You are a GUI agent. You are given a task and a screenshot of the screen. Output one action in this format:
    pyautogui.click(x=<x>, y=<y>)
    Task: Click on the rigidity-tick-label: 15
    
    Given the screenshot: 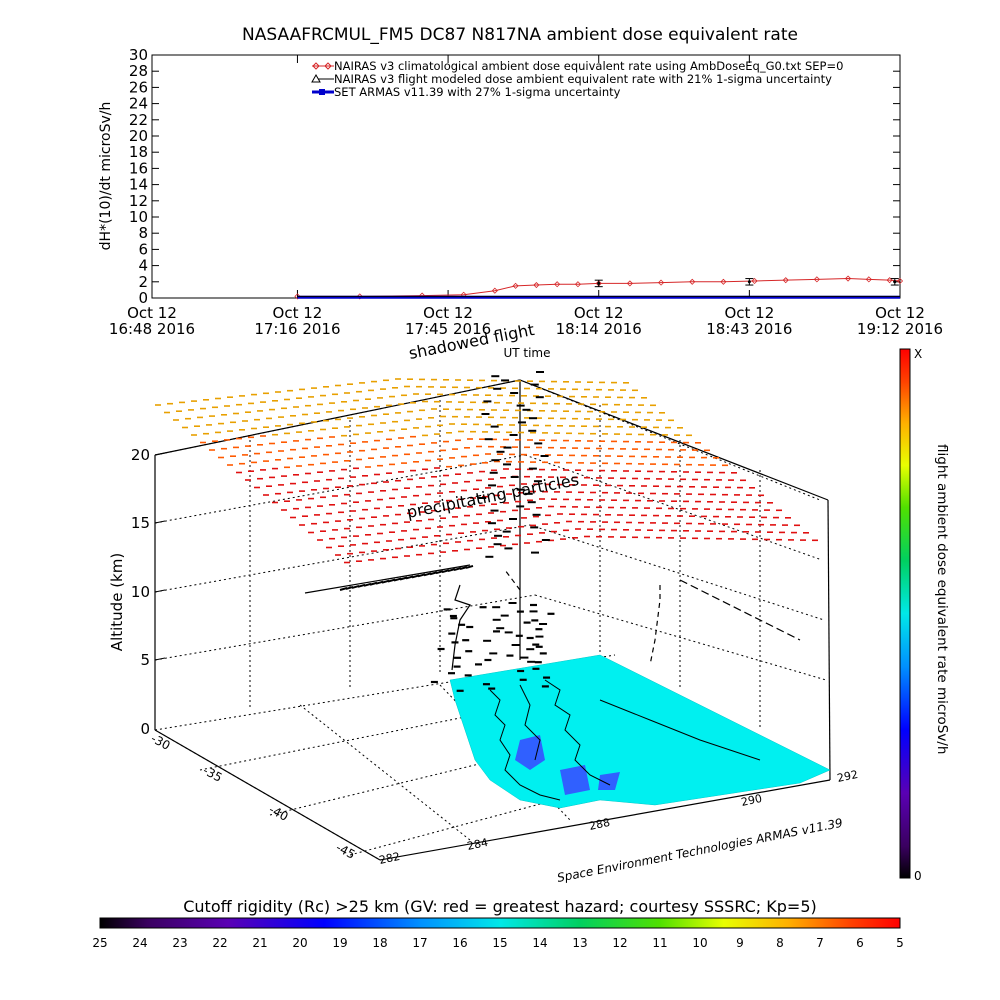 What is the action you would take?
    pyautogui.click(x=499, y=943)
    